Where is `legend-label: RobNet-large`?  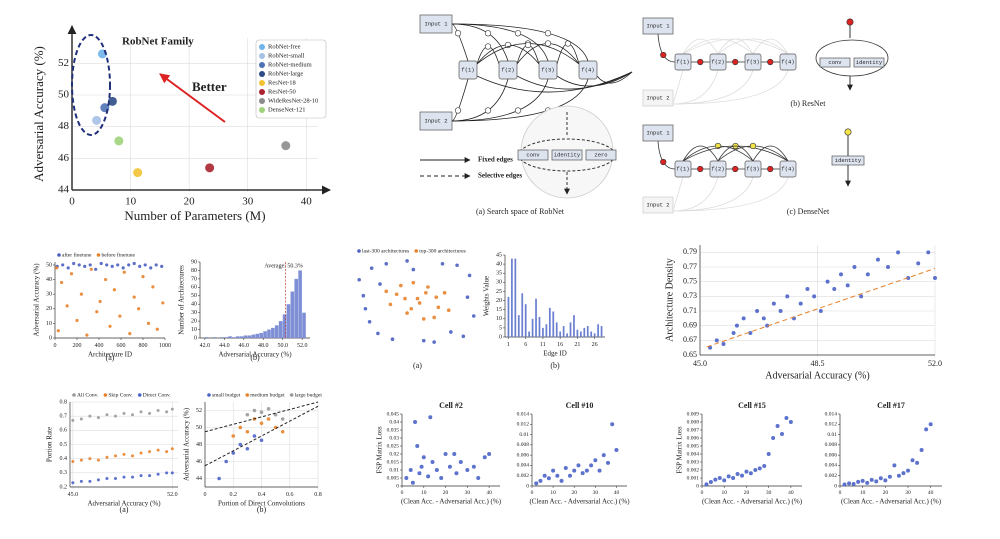
legend-label: RobNet-large is located at coordinates (285, 73).